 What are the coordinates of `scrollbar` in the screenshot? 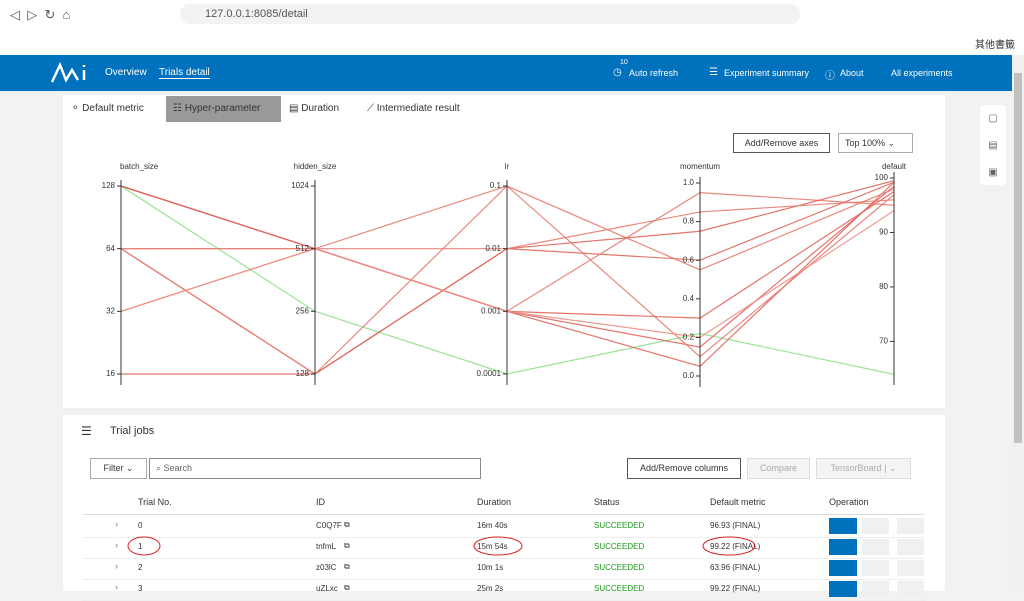 It's located at (1018, 323).